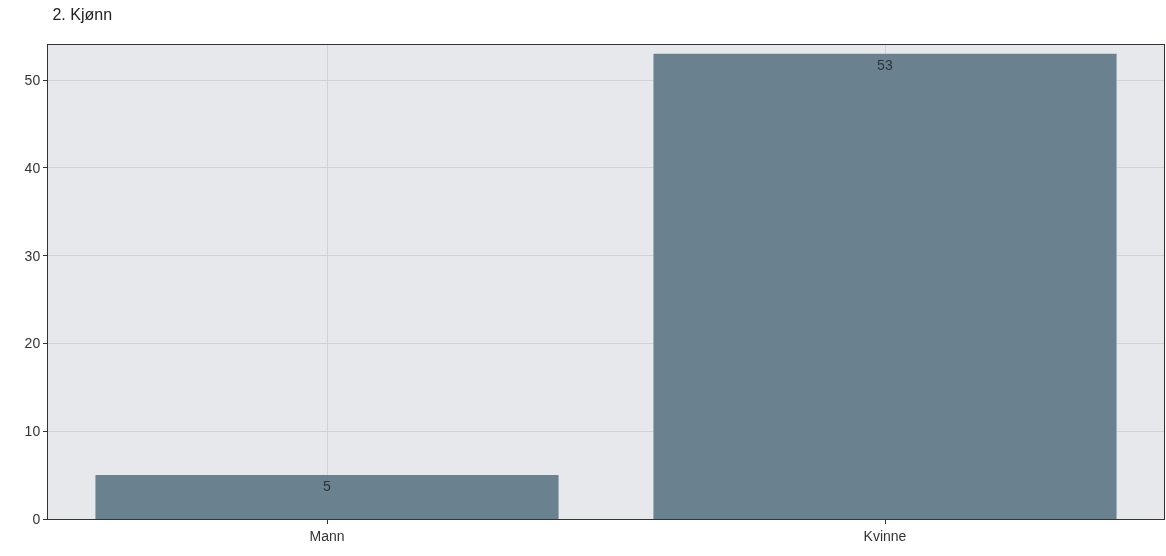 The width and height of the screenshot is (1166, 556). What do you see at coordinates (327, 535) in the screenshot?
I see `x-tick-label: Mann` at bounding box center [327, 535].